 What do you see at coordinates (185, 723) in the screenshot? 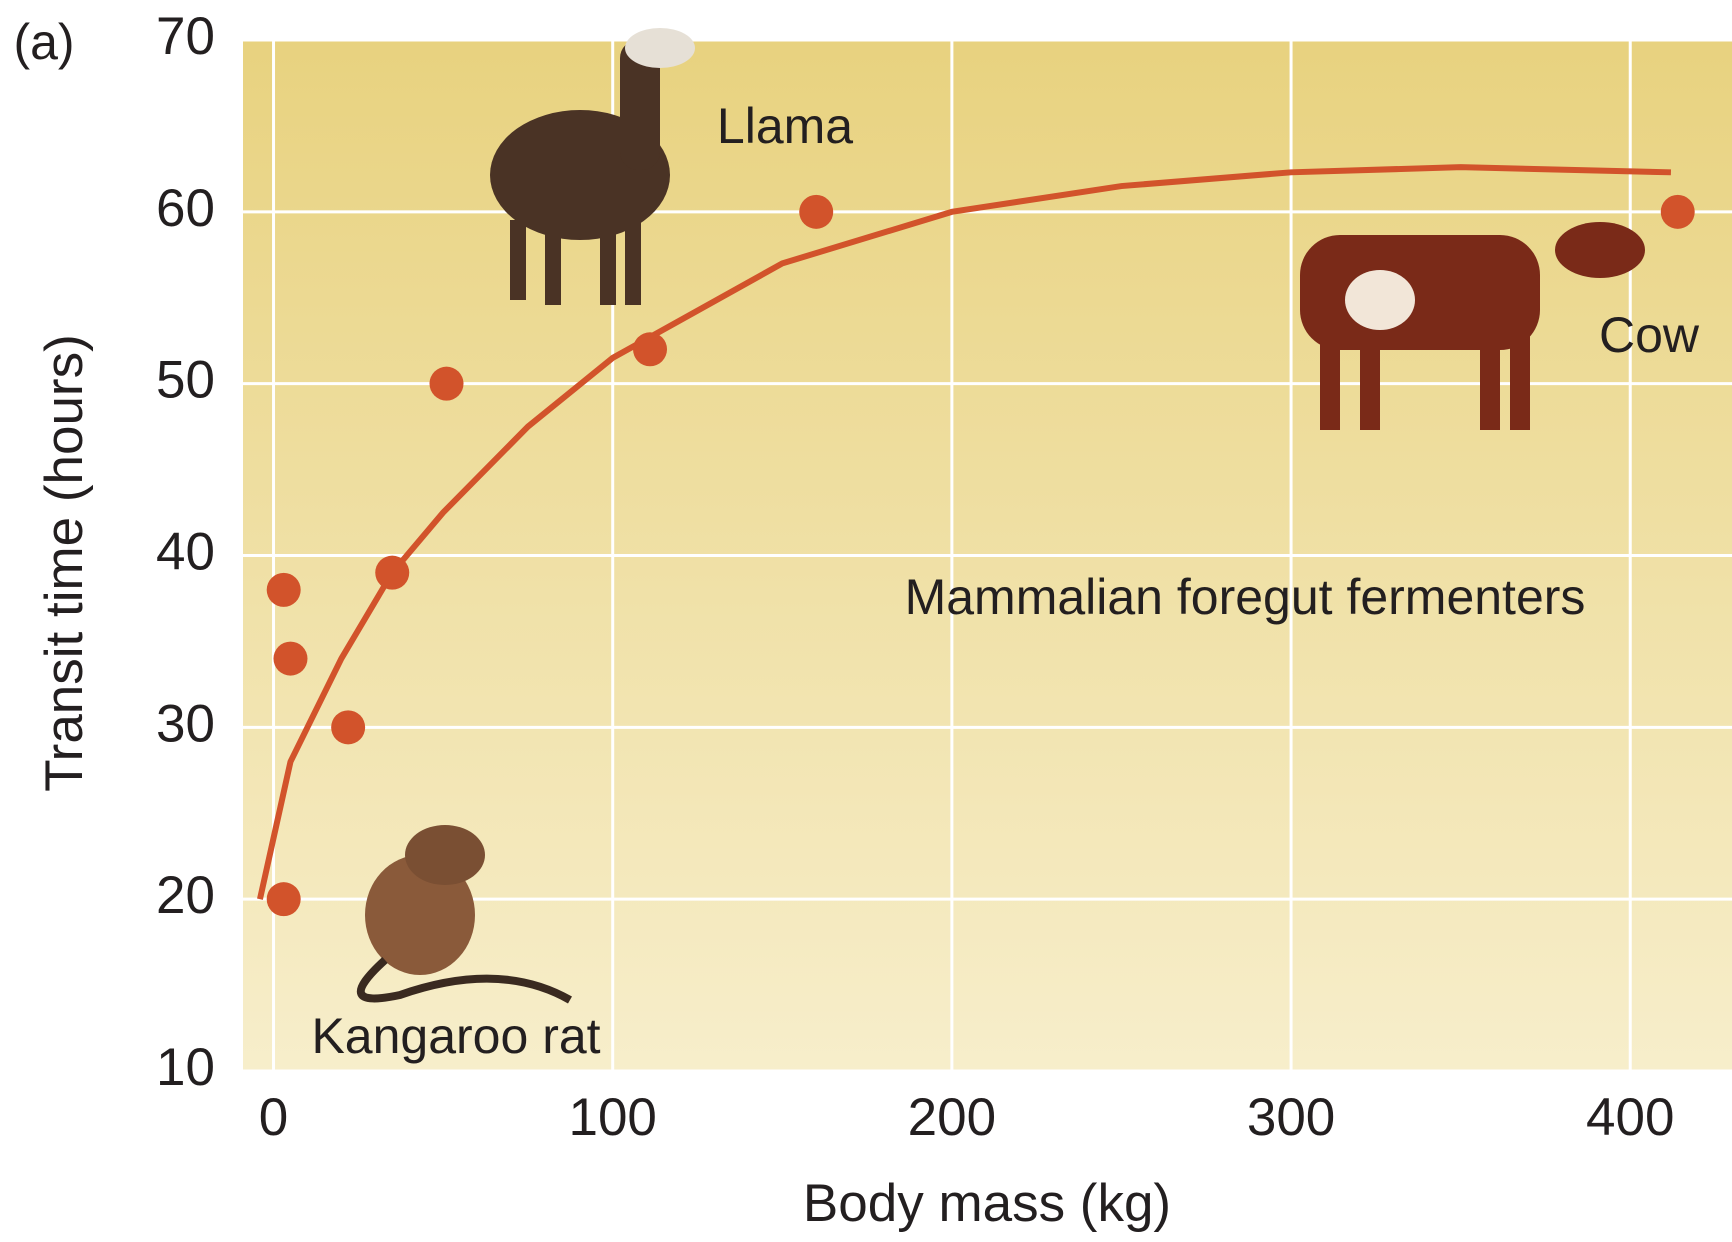
I see `y-tick-label: 30` at bounding box center [185, 723].